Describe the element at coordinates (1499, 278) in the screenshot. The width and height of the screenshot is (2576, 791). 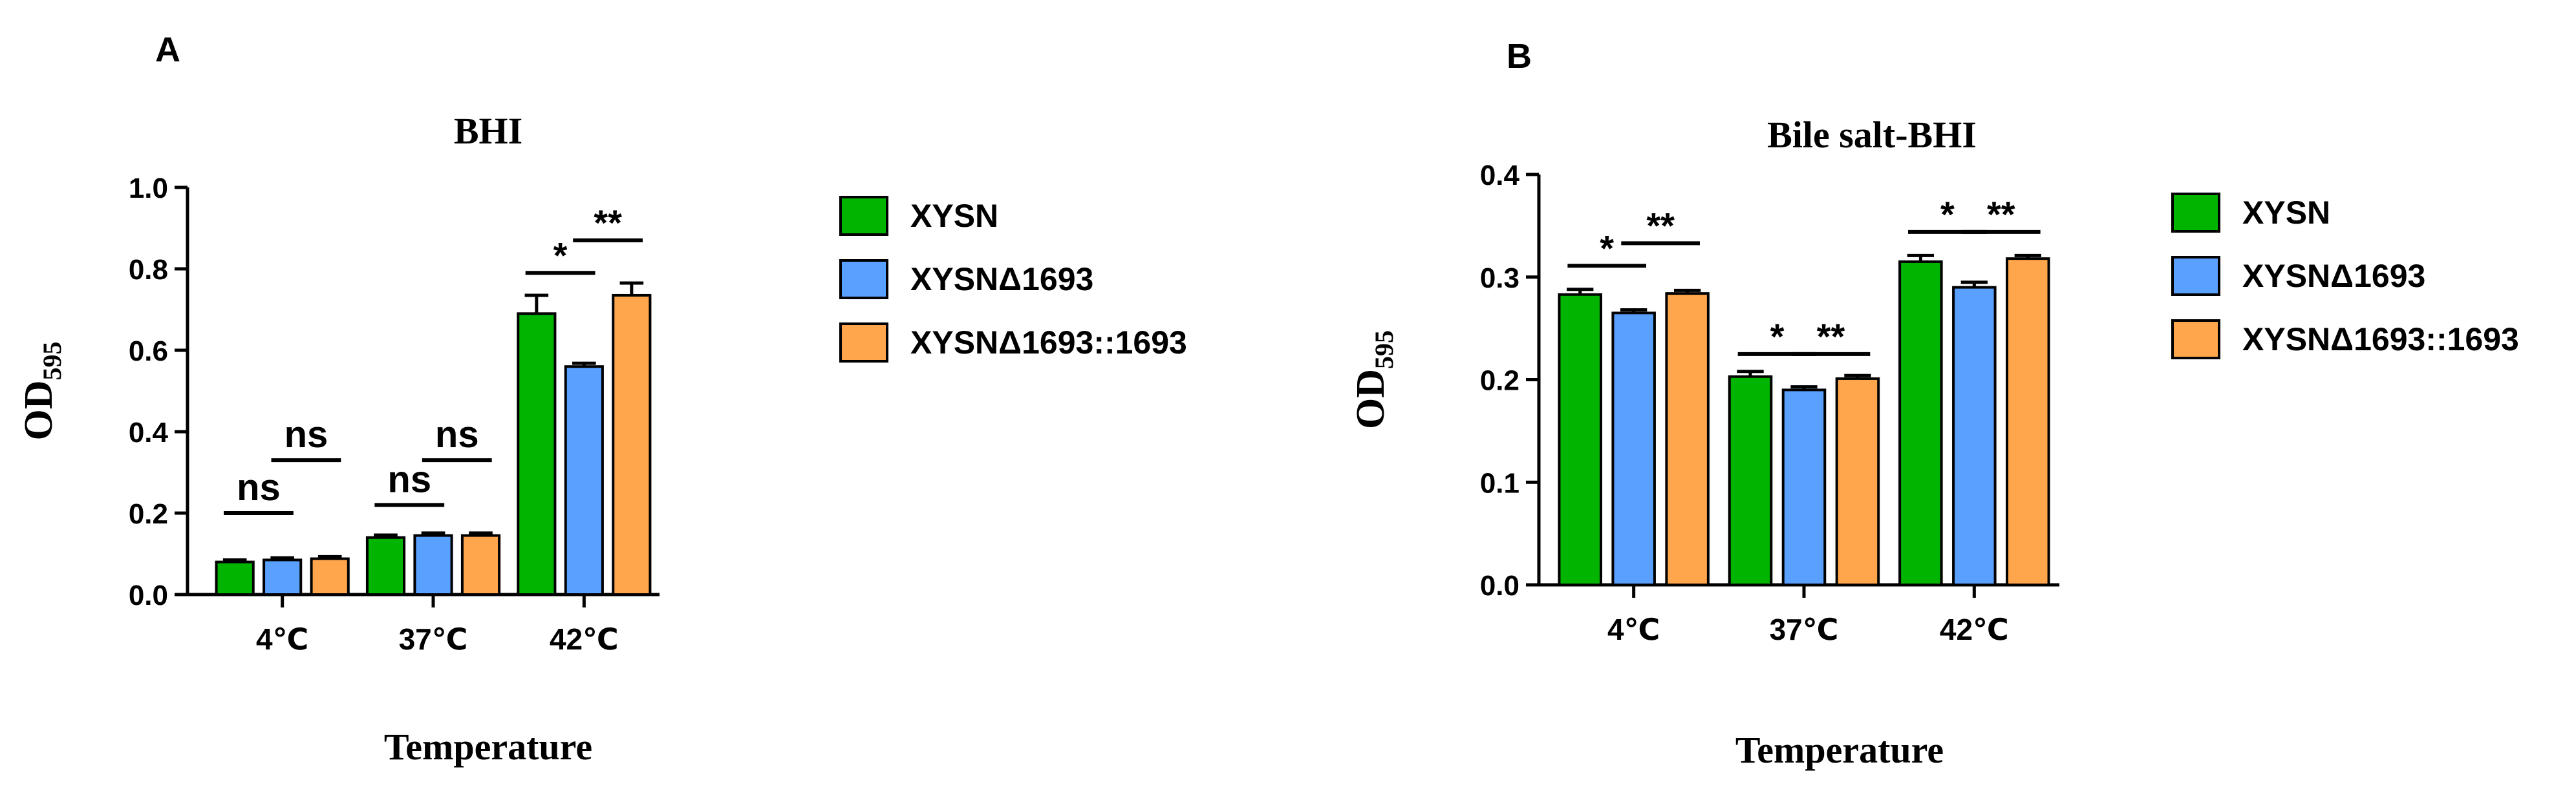
I see `y-tick-label: 0.3` at that location.